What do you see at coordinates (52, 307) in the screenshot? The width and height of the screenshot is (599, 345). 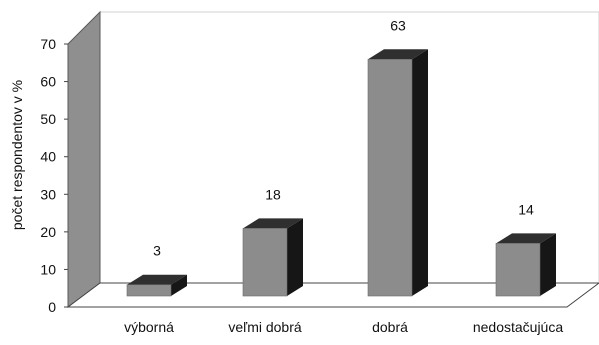 I see `y-tick-label: 0` at bounding box center [52, 307].